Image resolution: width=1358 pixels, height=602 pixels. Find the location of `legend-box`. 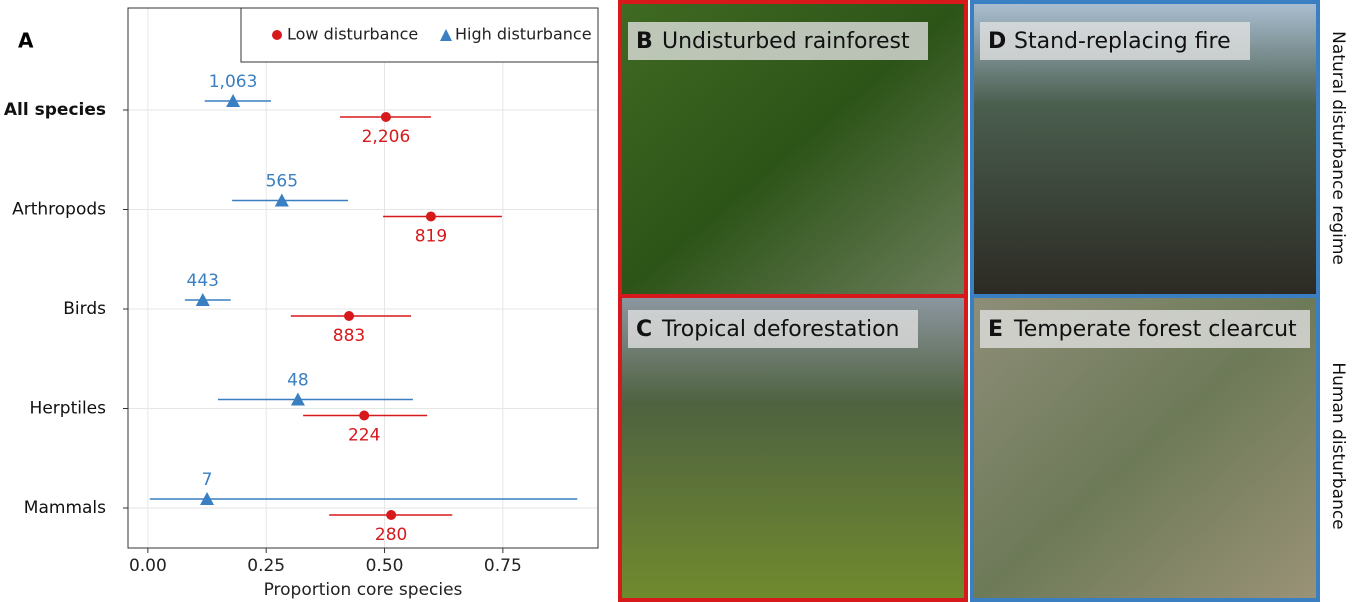

legend-box is located at coordinates (419, 35).